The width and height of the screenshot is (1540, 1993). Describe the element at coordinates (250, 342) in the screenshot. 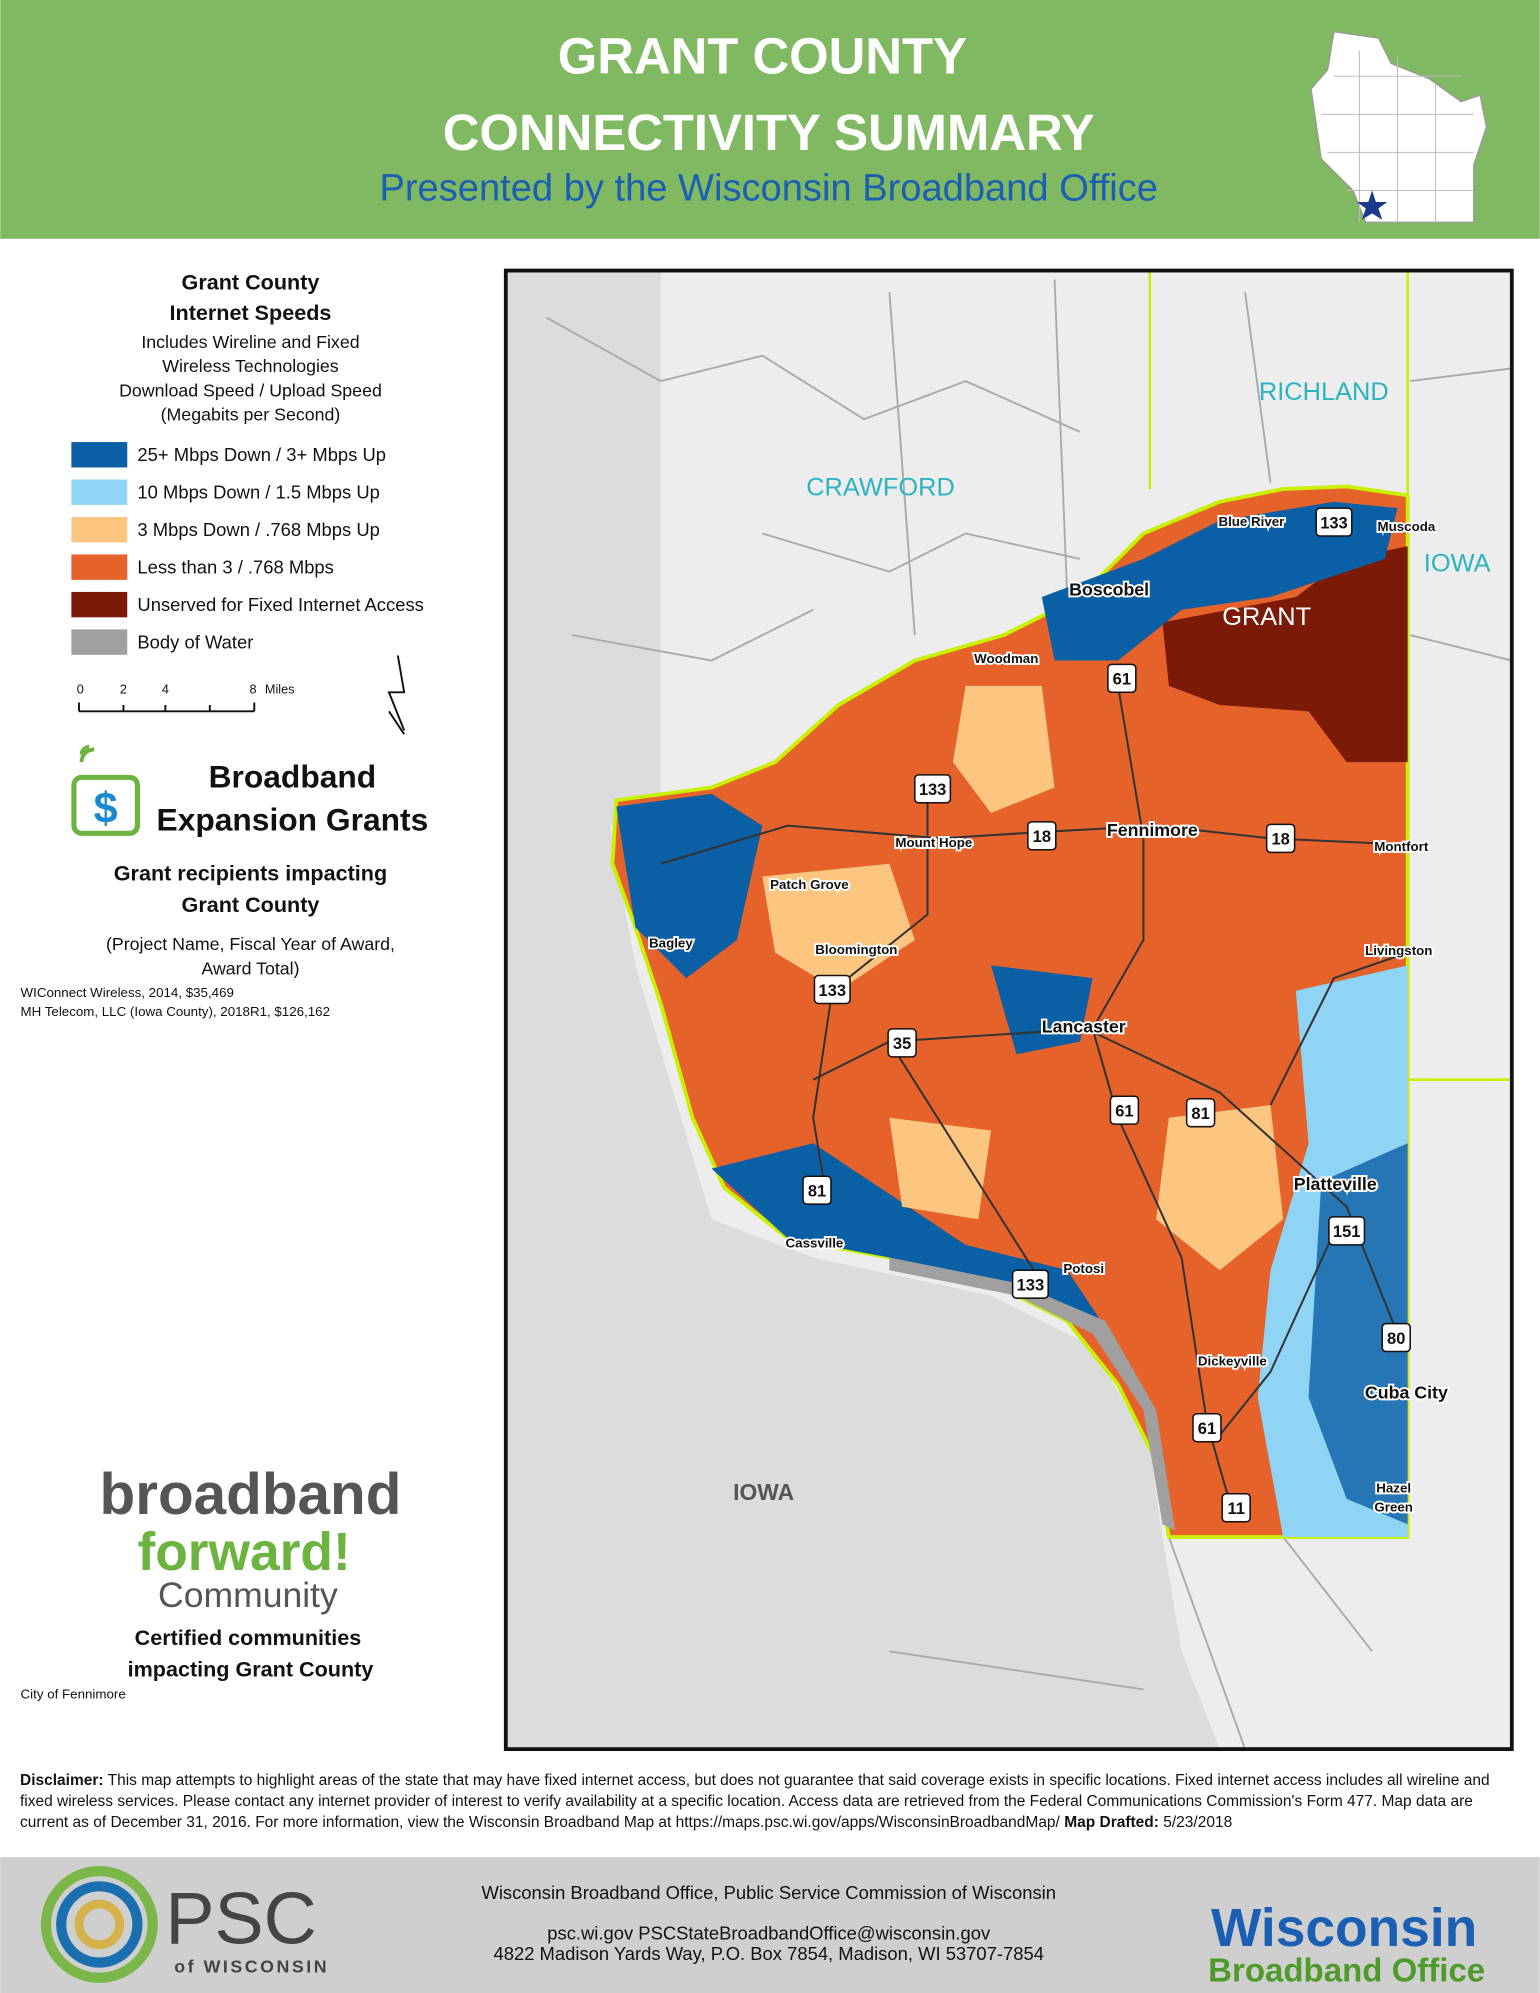

I see `legend-note: Includes Wireline and Fixed` at that location.